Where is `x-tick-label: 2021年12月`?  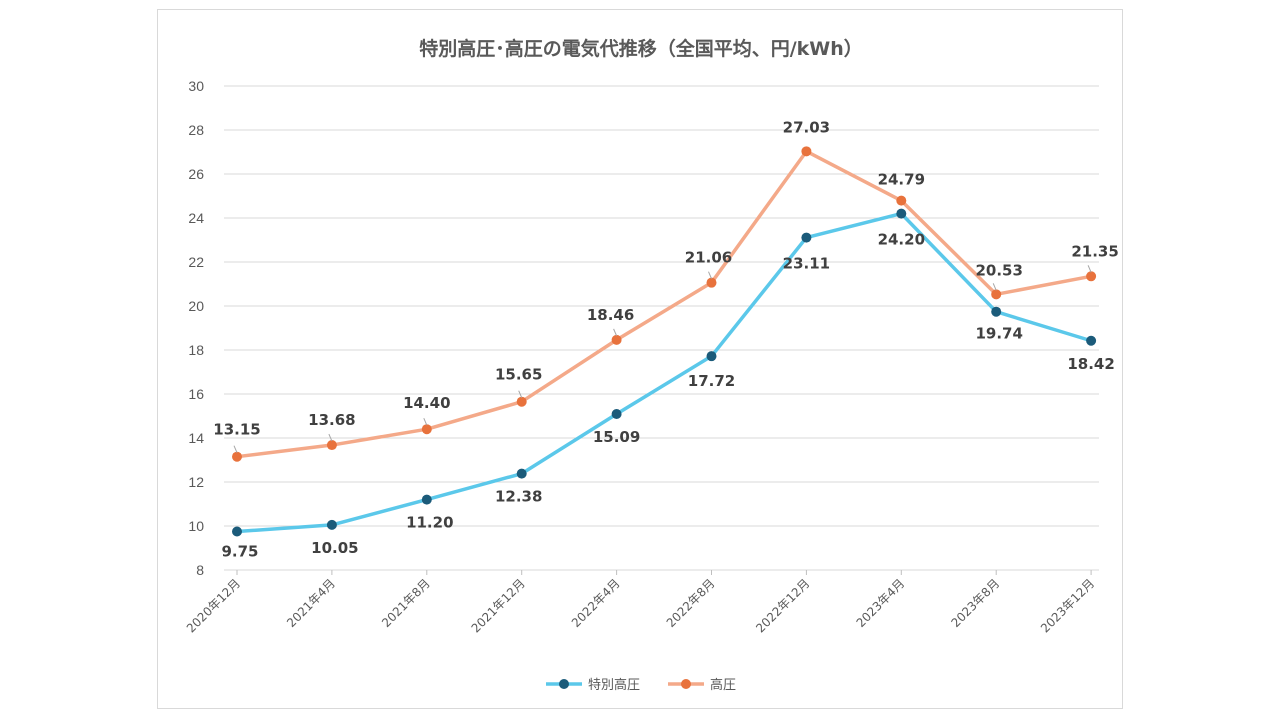 x-tick-label: 2021年12月 is located at coordinates (498, 605).